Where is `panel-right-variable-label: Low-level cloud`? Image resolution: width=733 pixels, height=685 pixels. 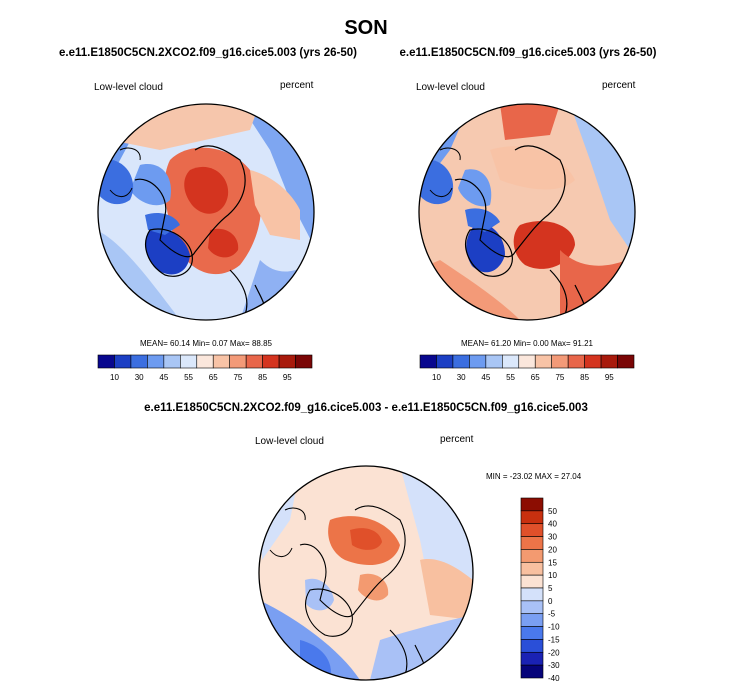
panel-right-variable-label: Low-level cloud is located at coordinates (450, 87).